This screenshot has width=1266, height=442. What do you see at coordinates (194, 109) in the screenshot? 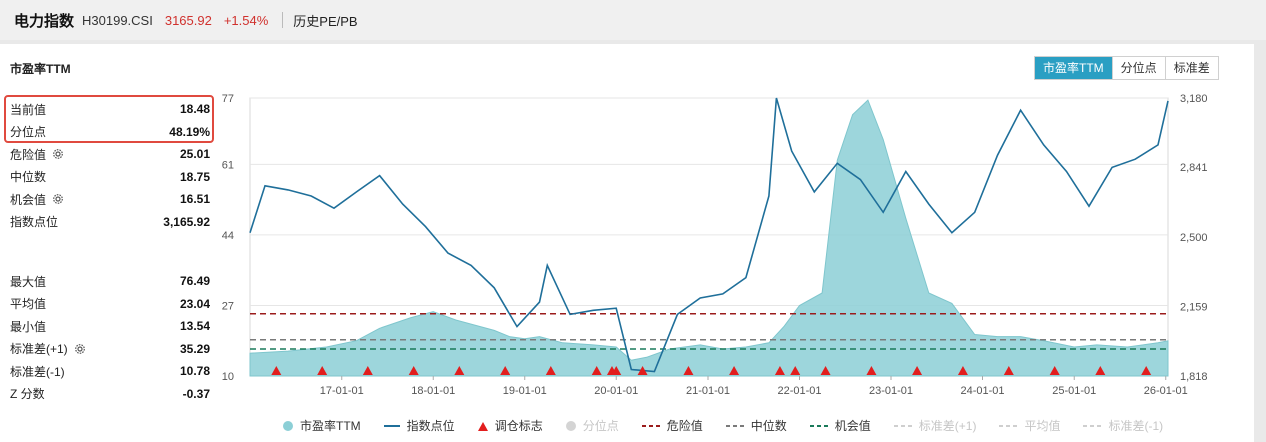
I see `stat-value: 18.48` at bounding box center [194, 109].